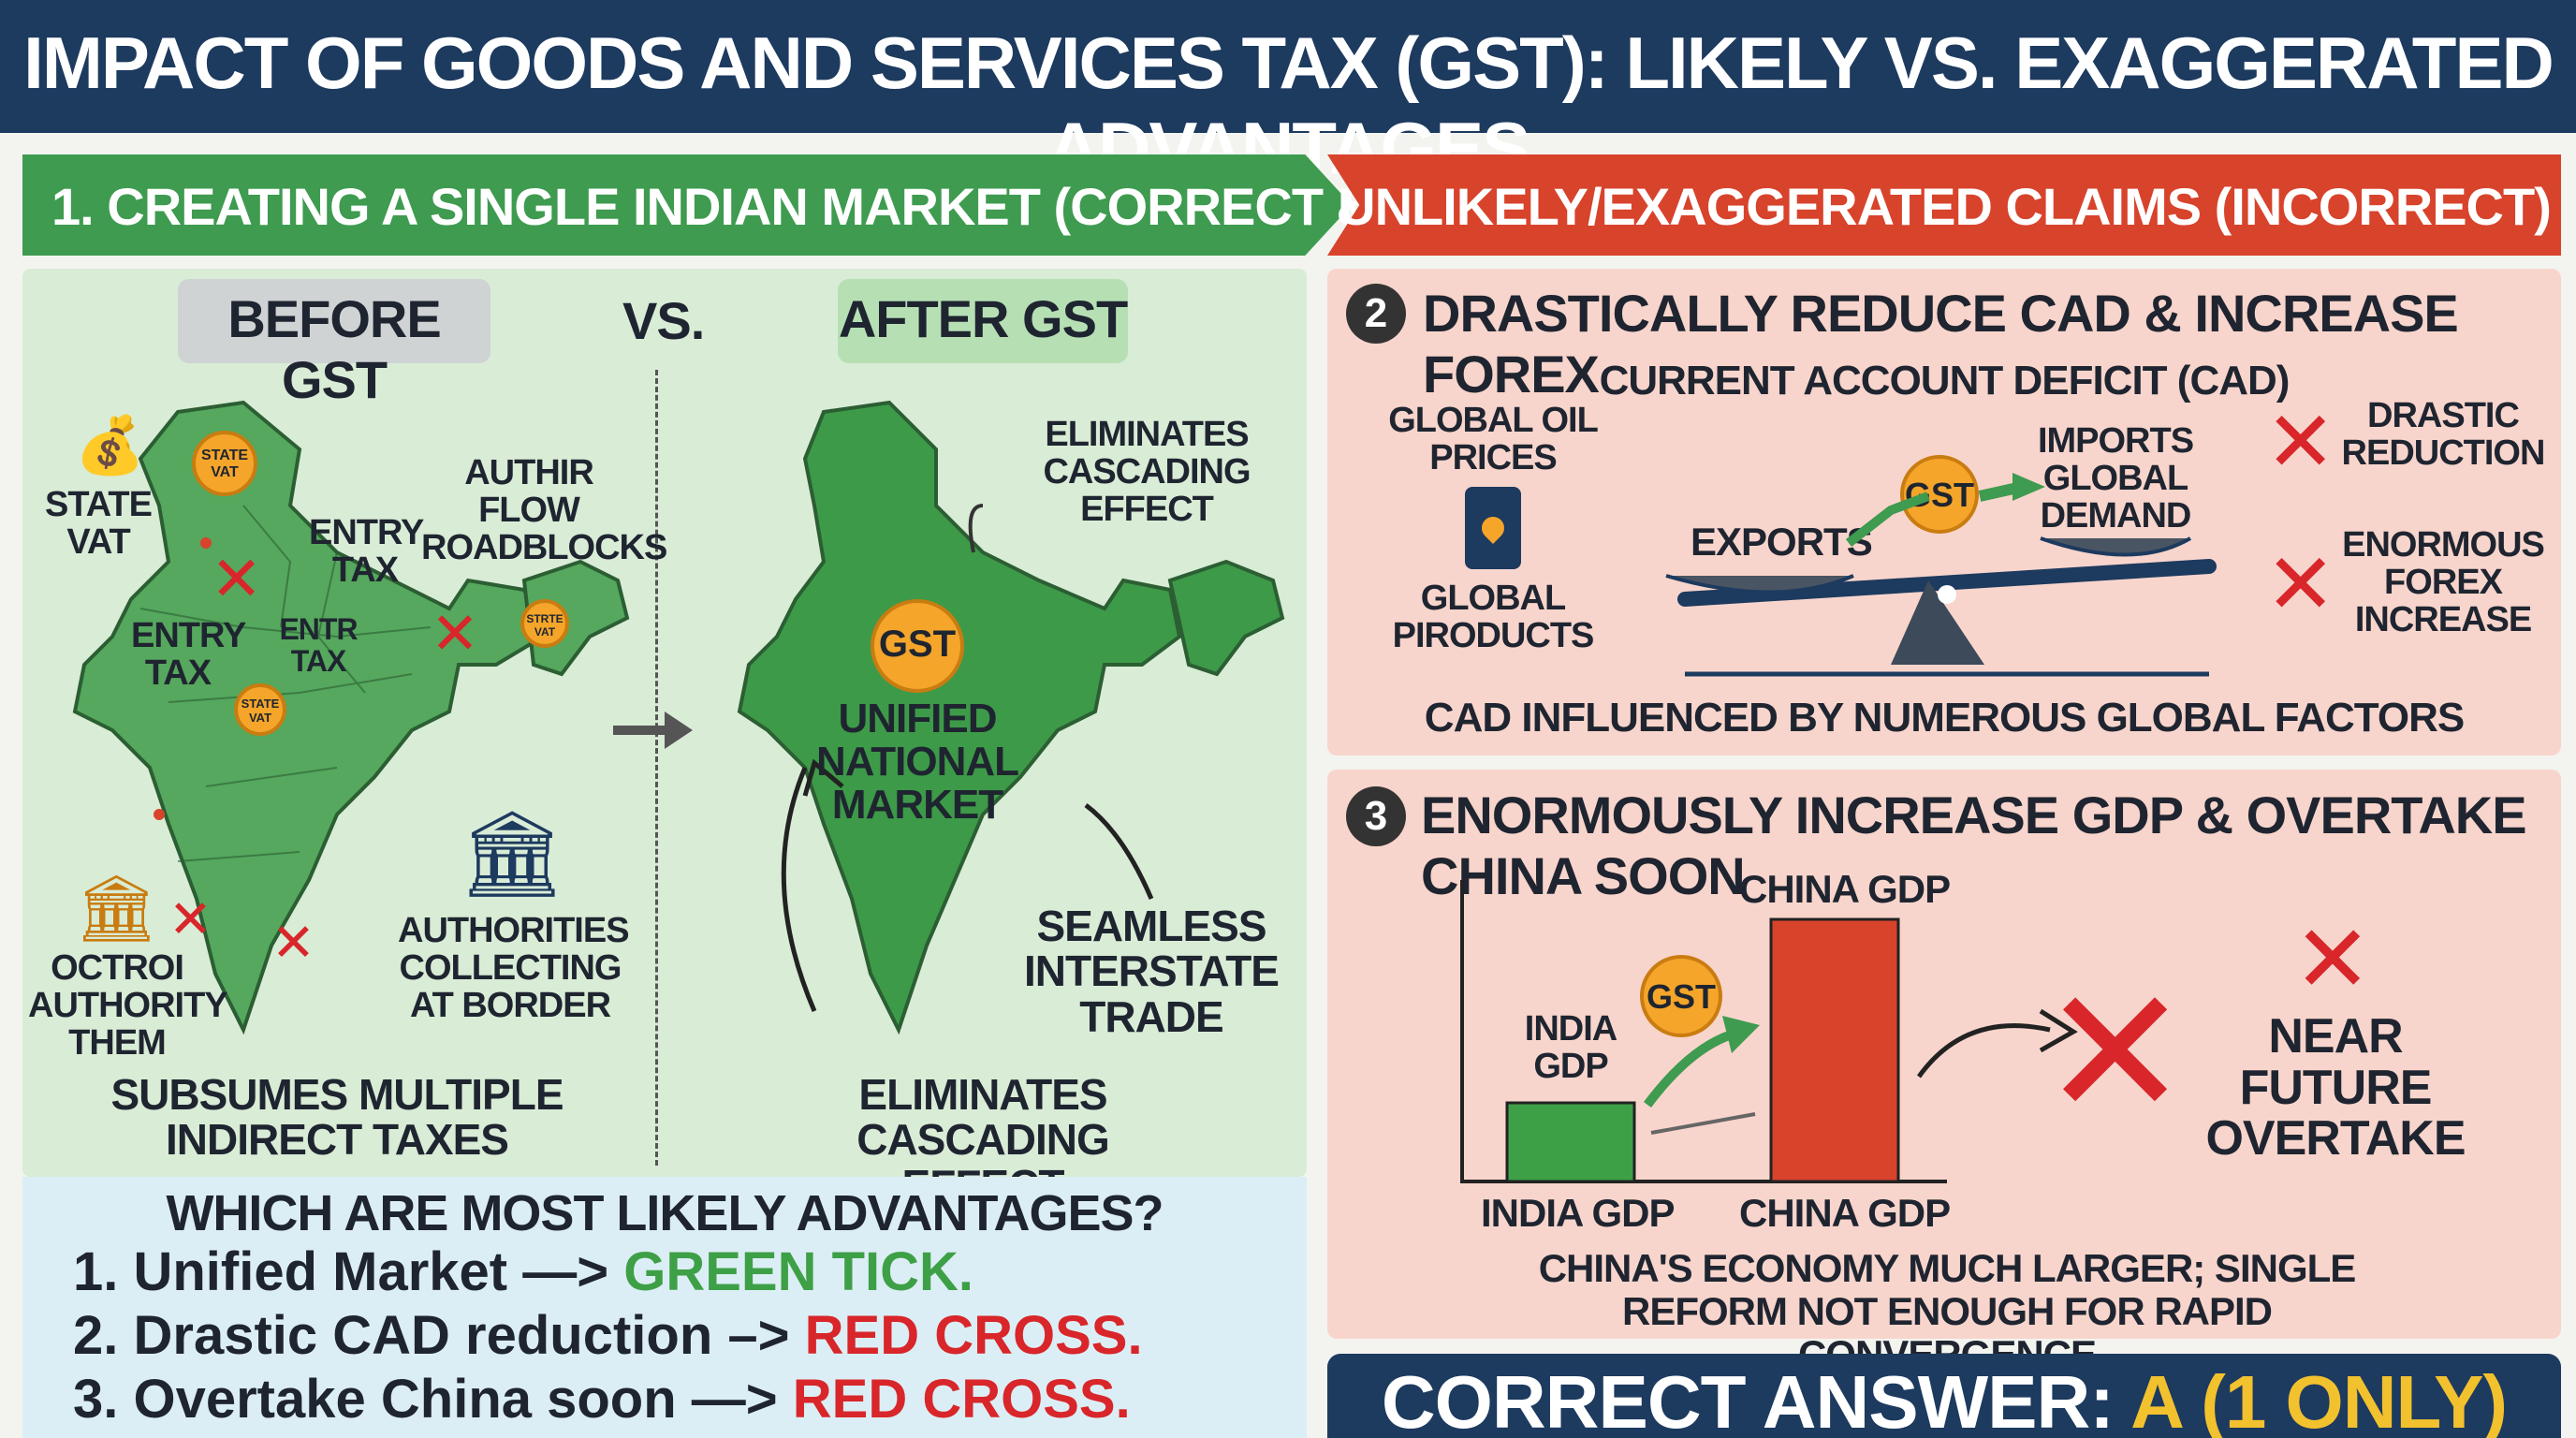 The height and width of the screenshot is (1438, 2576). Describe the element at coordinates (1941, 575) in the screenshot. I see `balance-scale-icon` at that location.